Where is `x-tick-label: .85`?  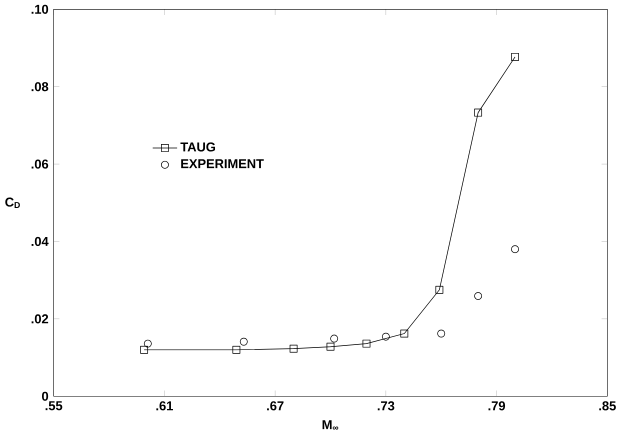
x-tick-label: .85 is located at coordinates (607, 405).